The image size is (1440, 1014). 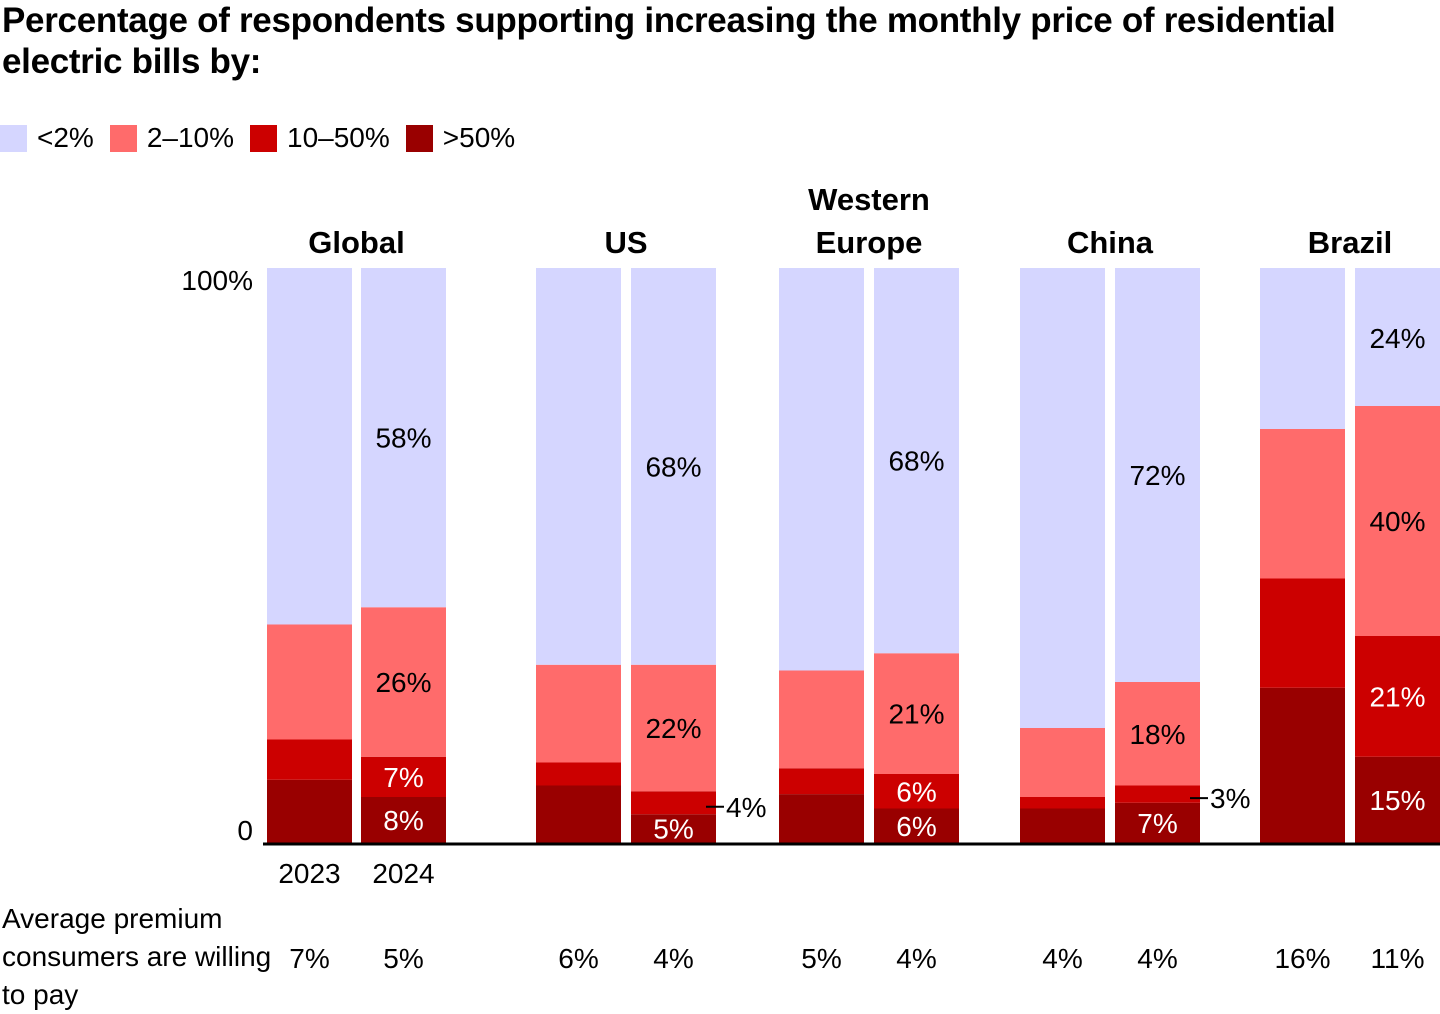 I want to click on data-label: 15%, so click(x=1397, y=800).